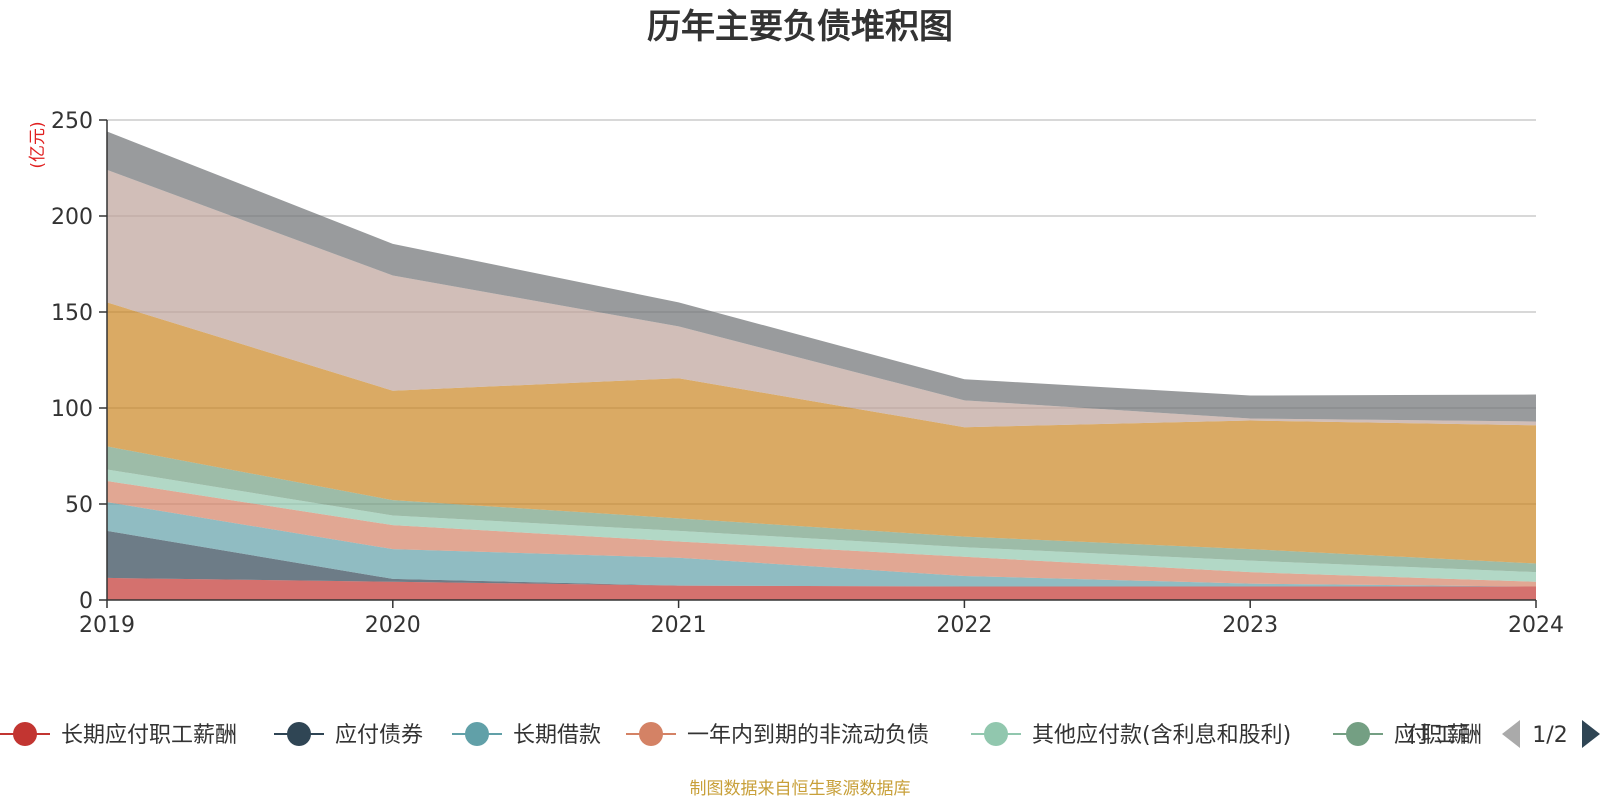 The image size is (1600, 800). Describe the element at coordinates (79, 505) in the screenshot. I see `y-tick-label: 50` at that location.